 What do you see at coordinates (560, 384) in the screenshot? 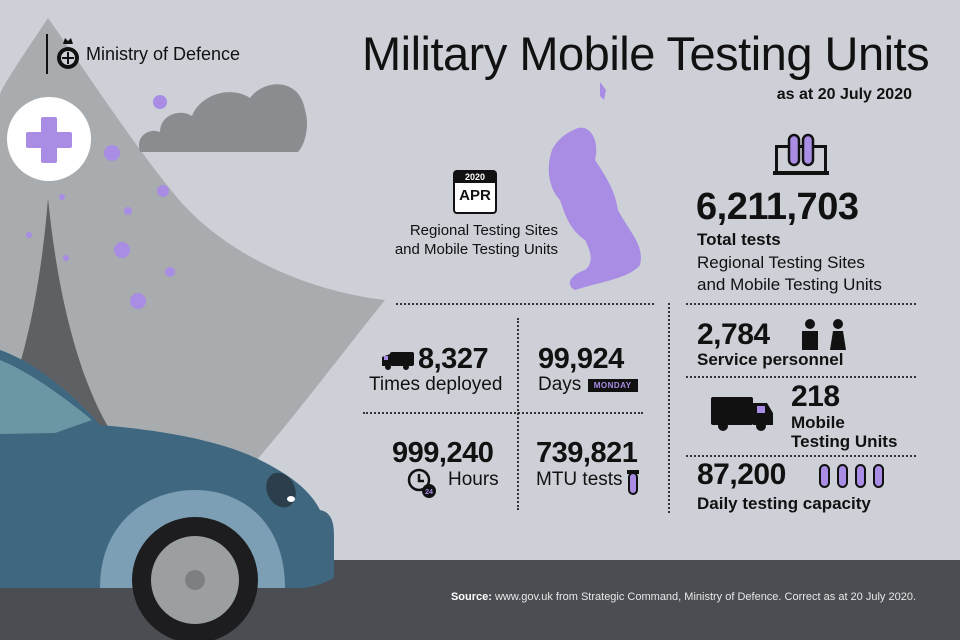
I see `days-label: Days` at bounding box center [560, 384].